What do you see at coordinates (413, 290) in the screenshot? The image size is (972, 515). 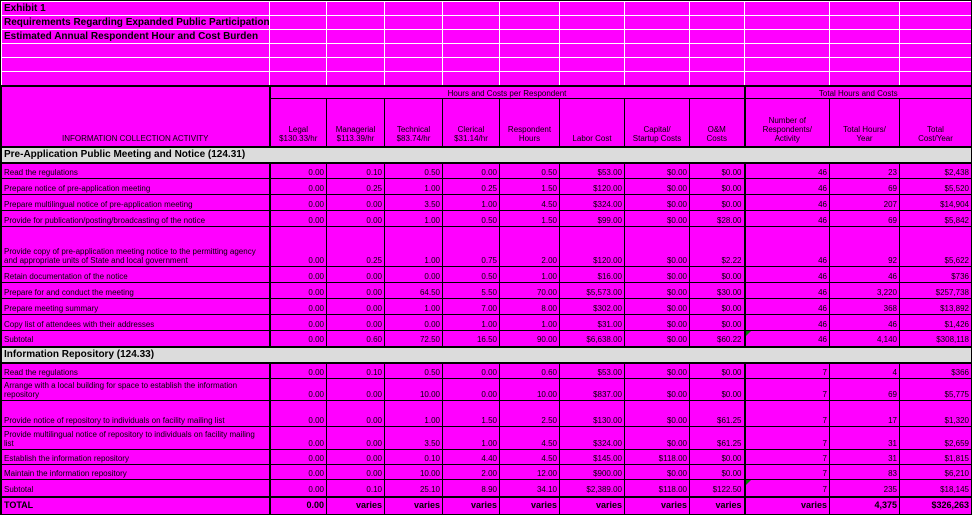 I see `cell-value: 64.50` at bounding box center [413, 290].